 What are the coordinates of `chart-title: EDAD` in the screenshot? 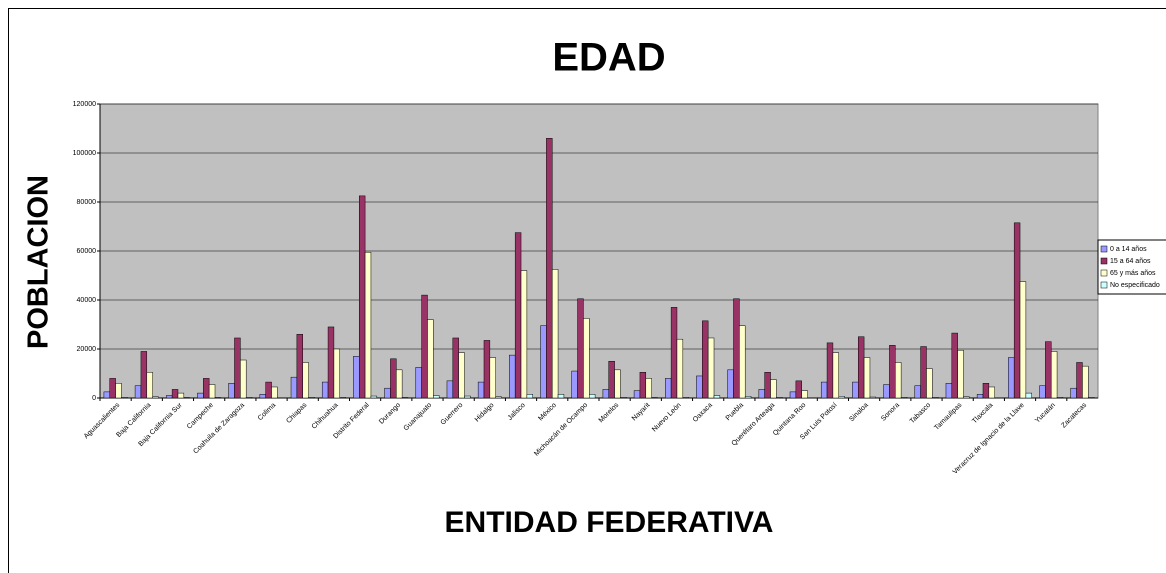 It's located at (608, 58).